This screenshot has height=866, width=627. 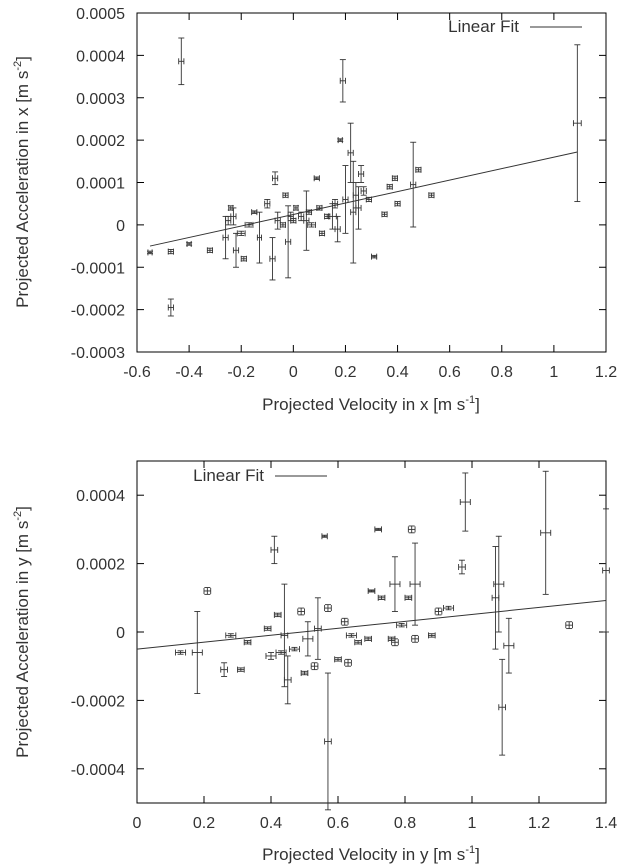 What do you see at coordinates (100, 141) in the screenshot?
I see `y-tick-label: 0.0002` at bounding box center [100, 141].